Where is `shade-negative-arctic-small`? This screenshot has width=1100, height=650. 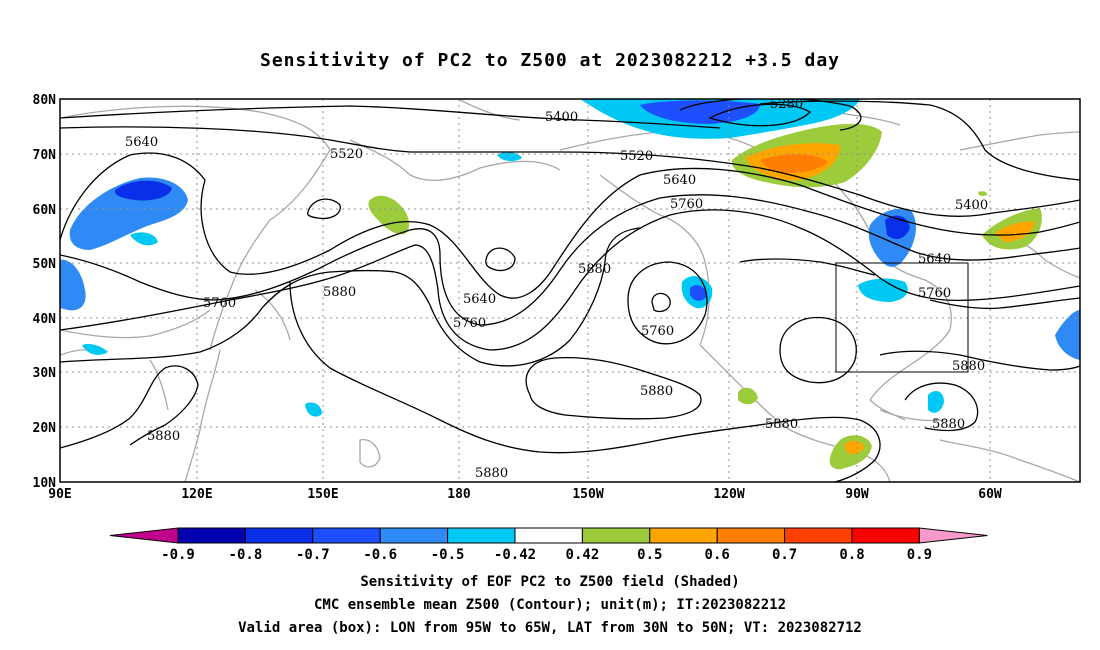 shade-negative-arctic-small is located at coordinates (509, 157).